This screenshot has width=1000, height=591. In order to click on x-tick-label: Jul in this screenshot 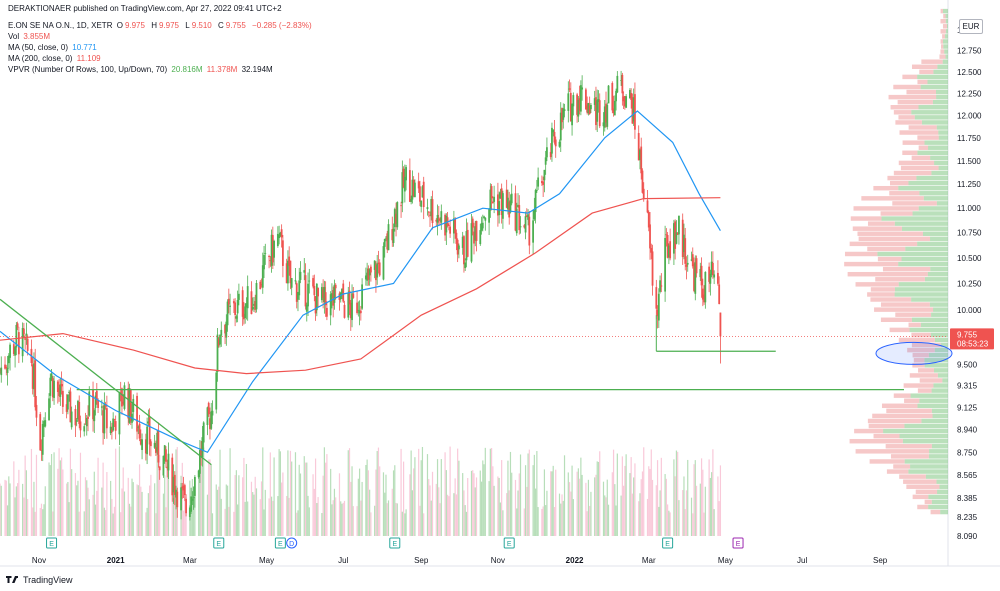, I will do `click(802, 560)`.